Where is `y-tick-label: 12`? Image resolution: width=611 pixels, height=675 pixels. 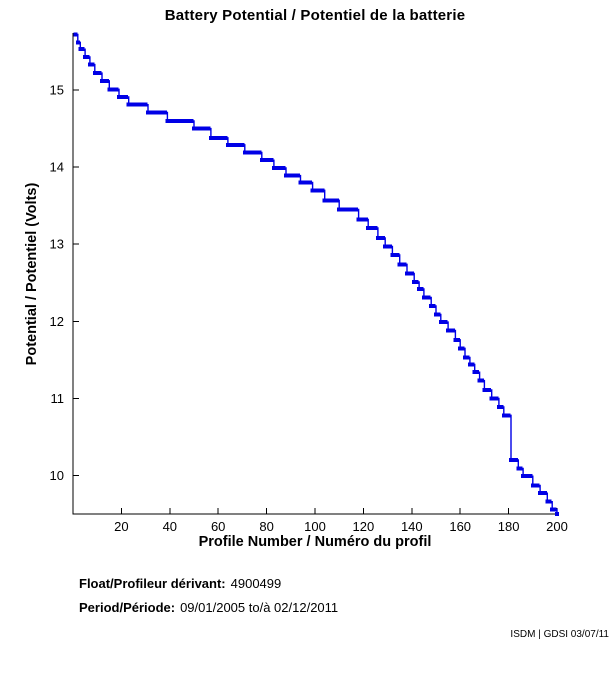 y-tick-label: 12 is located at coordinates (57, 321).